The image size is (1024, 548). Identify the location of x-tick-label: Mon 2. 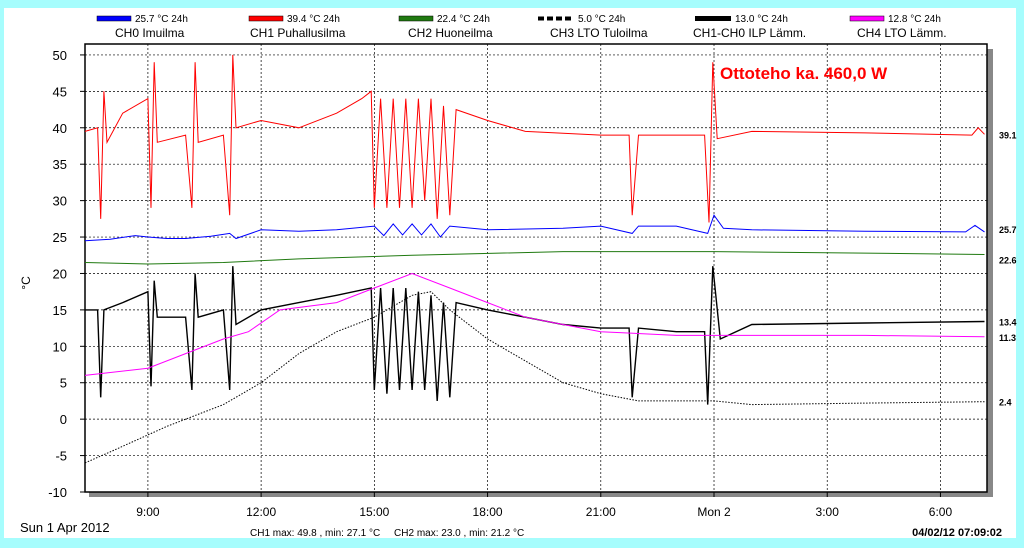
(714, 512).